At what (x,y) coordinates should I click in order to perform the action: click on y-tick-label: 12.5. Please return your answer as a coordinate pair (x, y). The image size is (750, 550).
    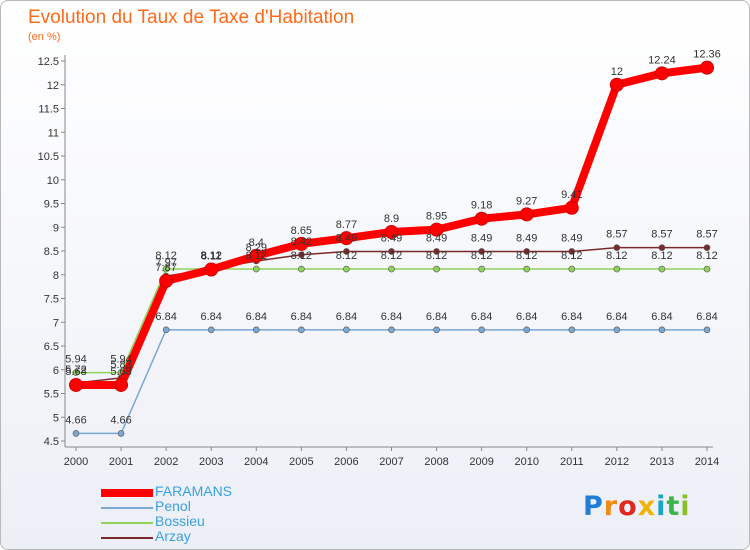
    Looking at the image, I should click on (48, 62).